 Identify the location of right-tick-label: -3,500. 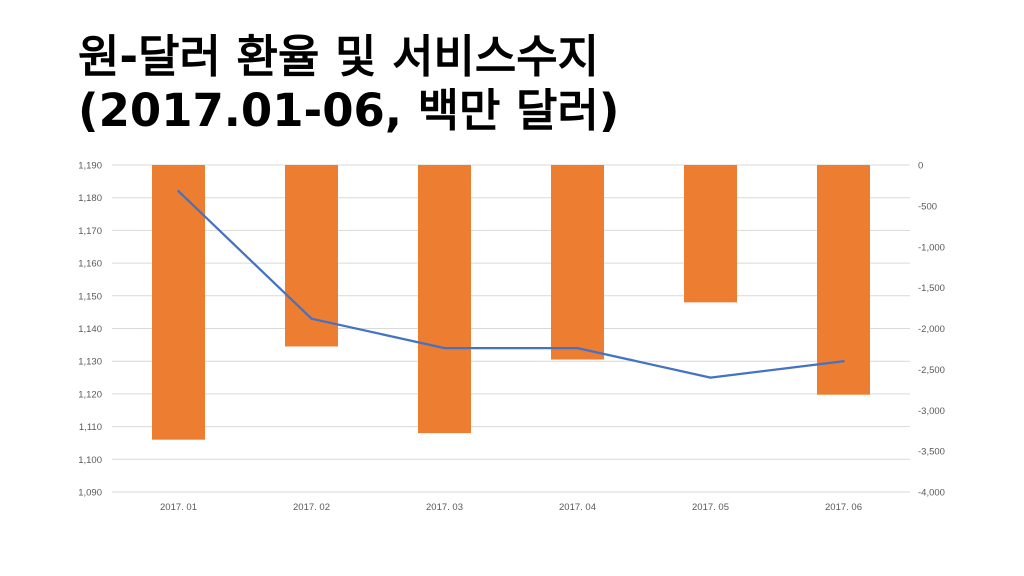
(931, 452).